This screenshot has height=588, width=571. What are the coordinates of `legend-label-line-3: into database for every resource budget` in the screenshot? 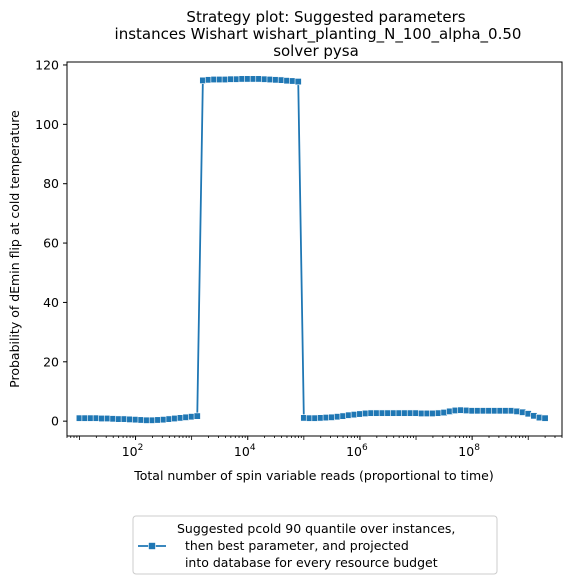 It's located at (307, 562).